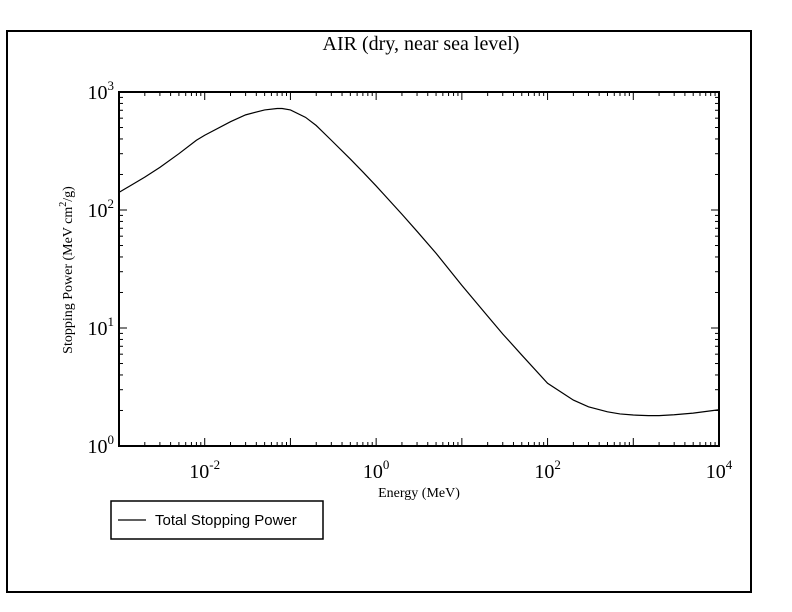 Image resolution: width=792 pixels, height=612 pixels. What do you see at coordinates (101, 445) in the screenshot?
I see `y-tick-label: 10⁰` at bounding box center [101, 445].